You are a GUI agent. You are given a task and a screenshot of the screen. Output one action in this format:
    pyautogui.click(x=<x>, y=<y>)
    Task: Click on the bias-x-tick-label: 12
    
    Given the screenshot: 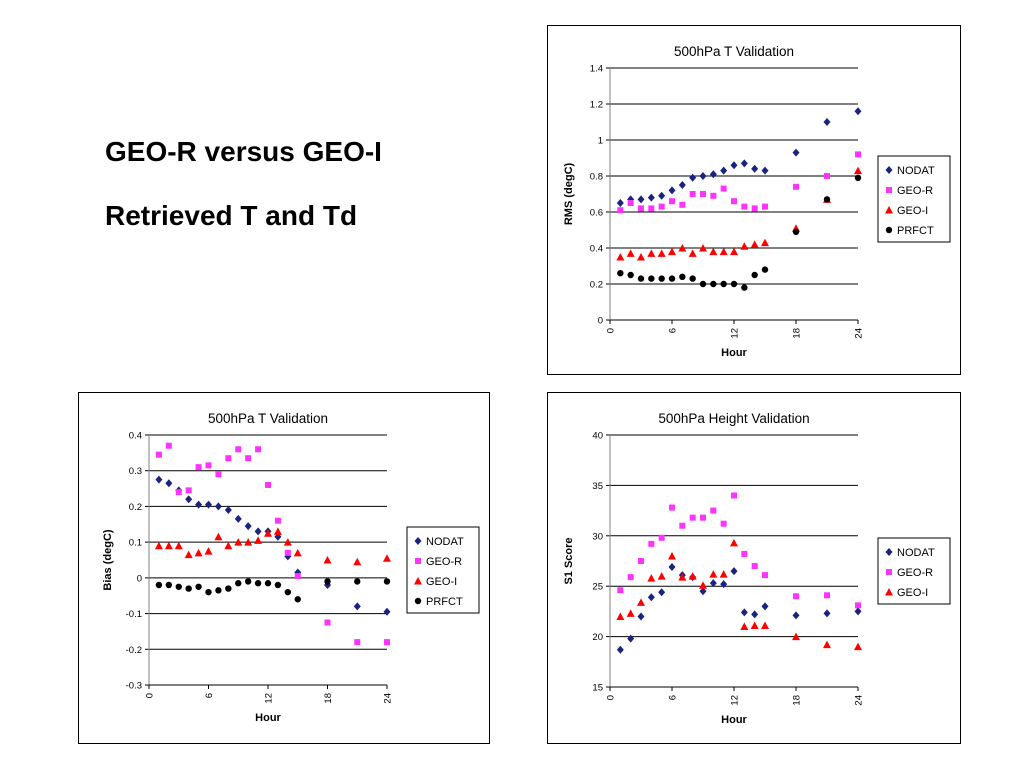 What is the action you would take?
    pyautogui.click(x=269, y=698)
    